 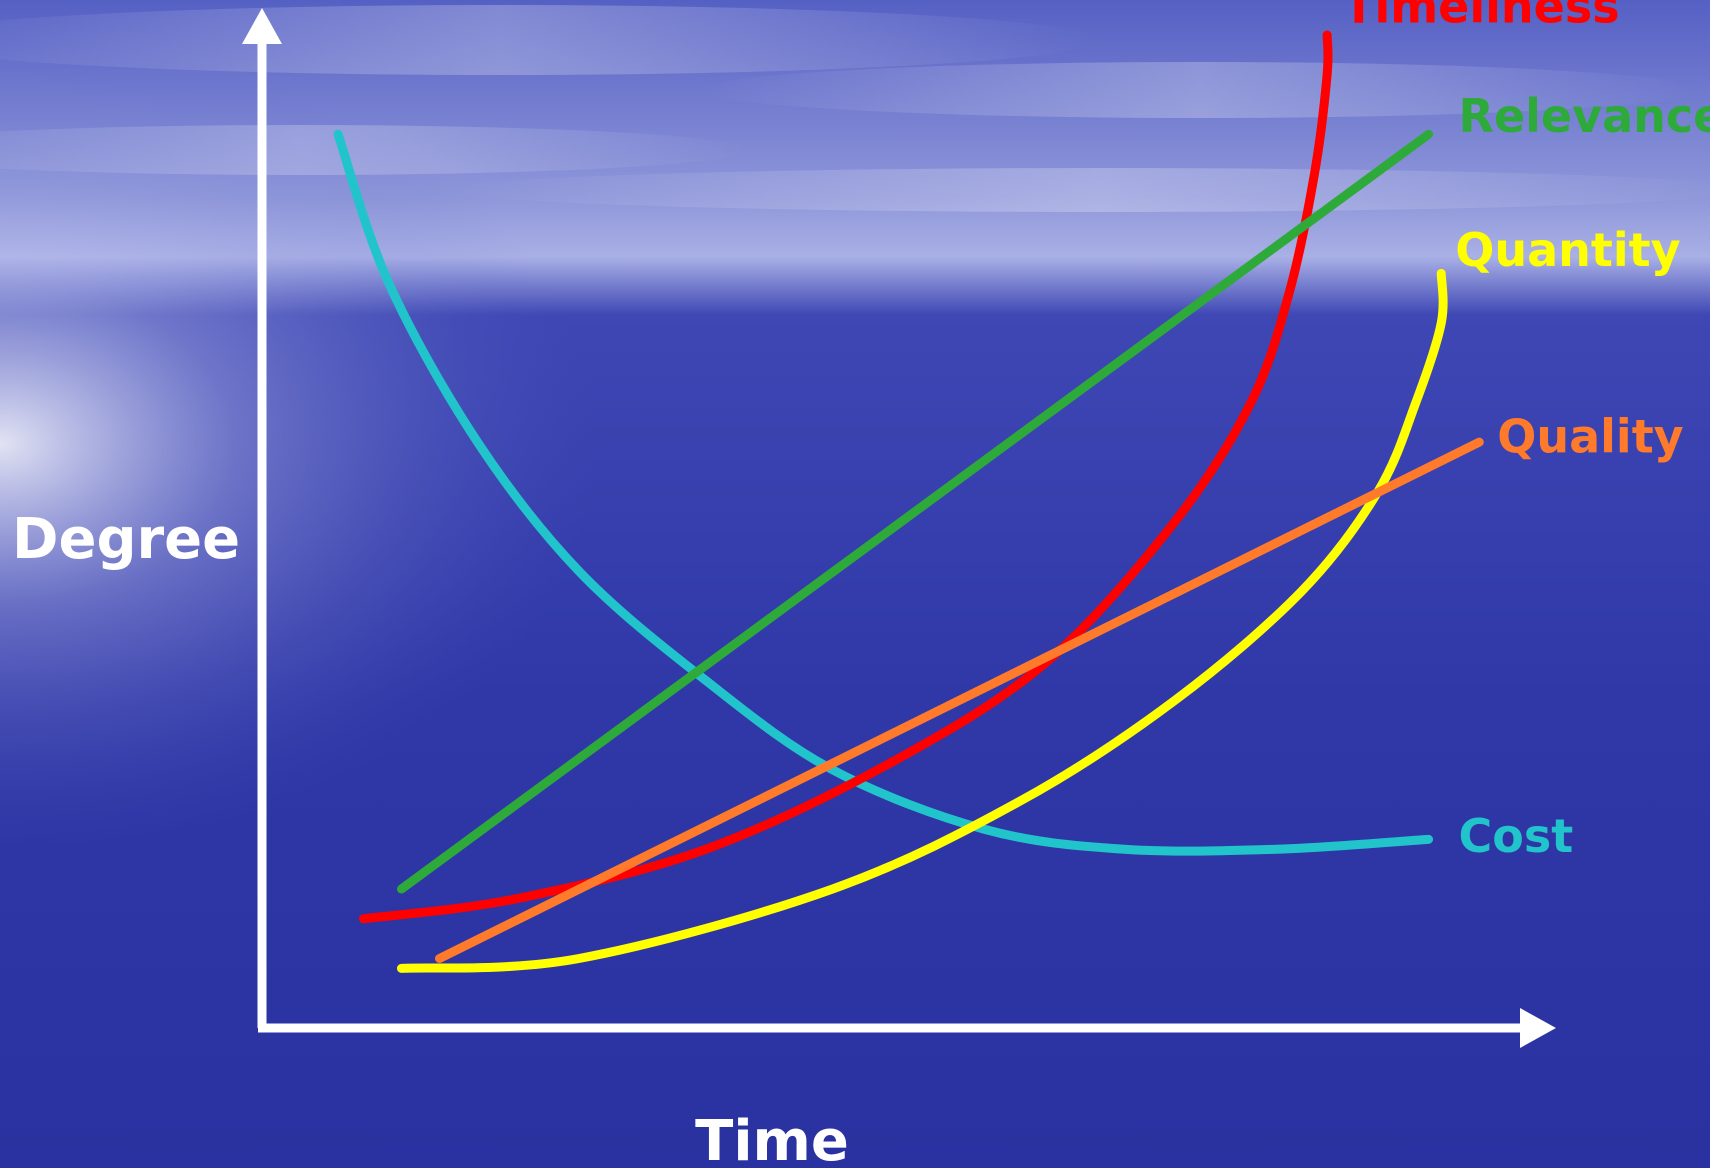 I want to click on series-label-timeliness: Timeliness, so click(x=1481, y=17).